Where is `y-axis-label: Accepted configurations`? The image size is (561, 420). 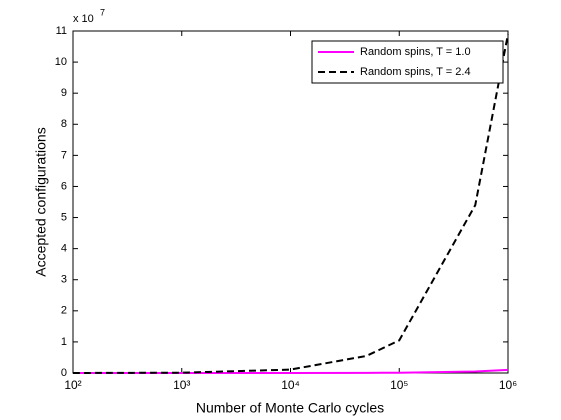 y-axis-label: Accepted configurations is located at coordinates (41, 201).